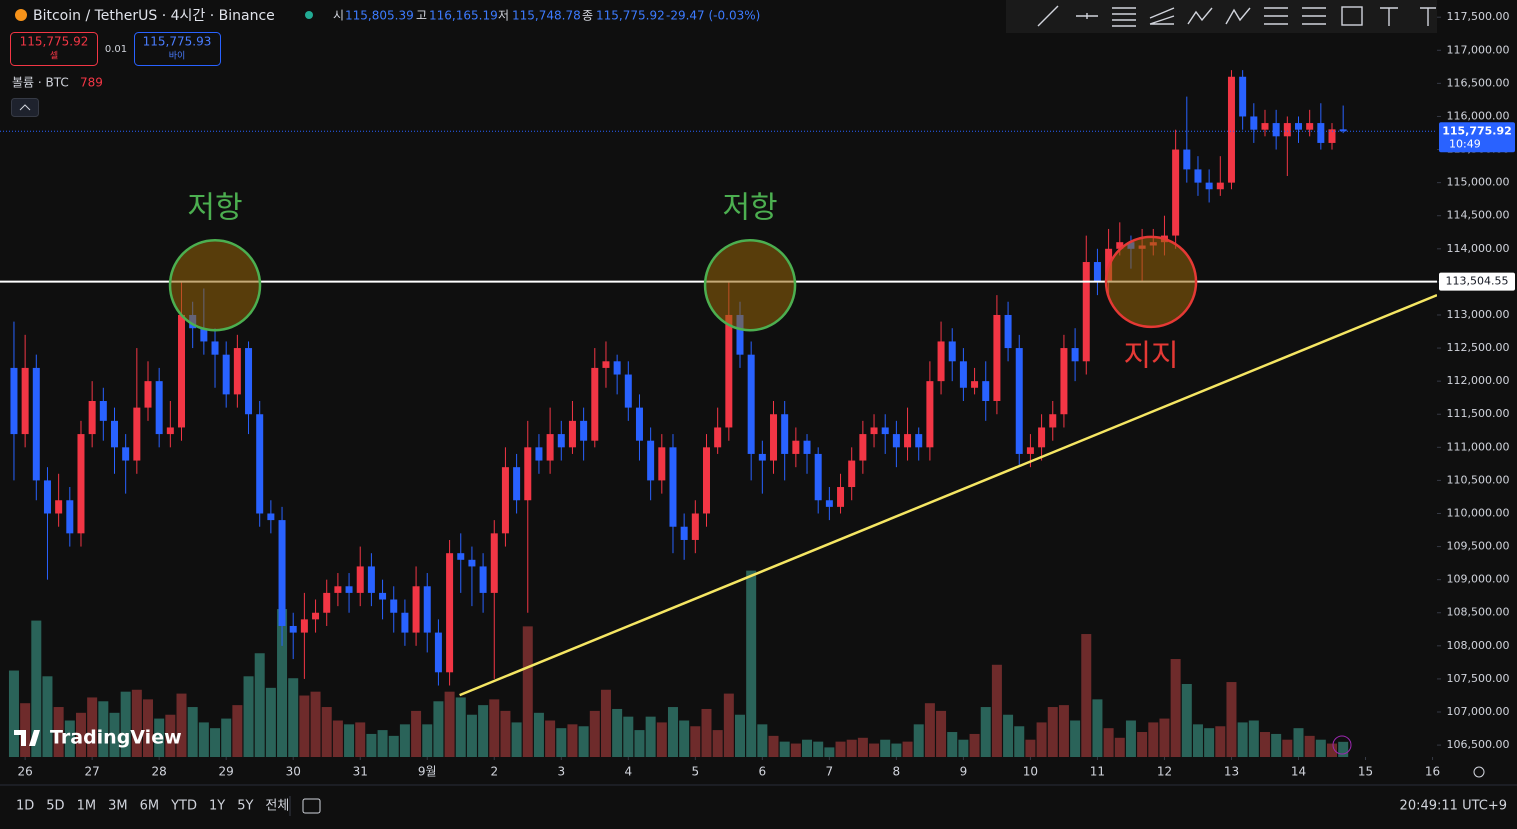 This screenshot has height=829, width=1517. Describe the element at coordinates (1478, 413) in the screenshot. I see `y-tick-label: 111,500.00` at that location.